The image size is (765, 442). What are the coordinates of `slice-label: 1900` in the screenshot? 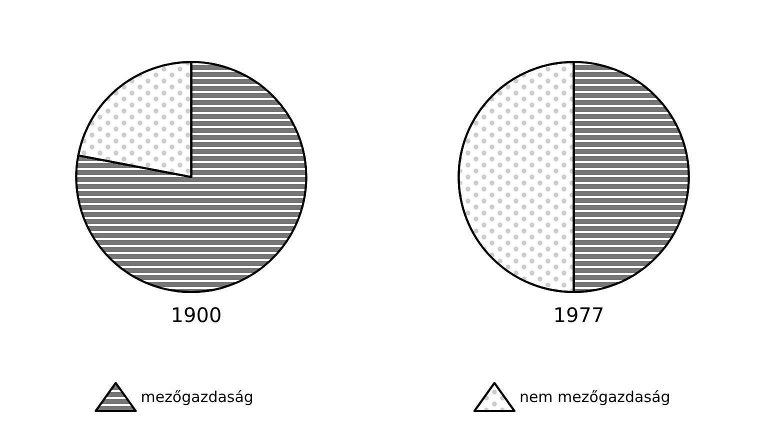 It's located at (196, 315).